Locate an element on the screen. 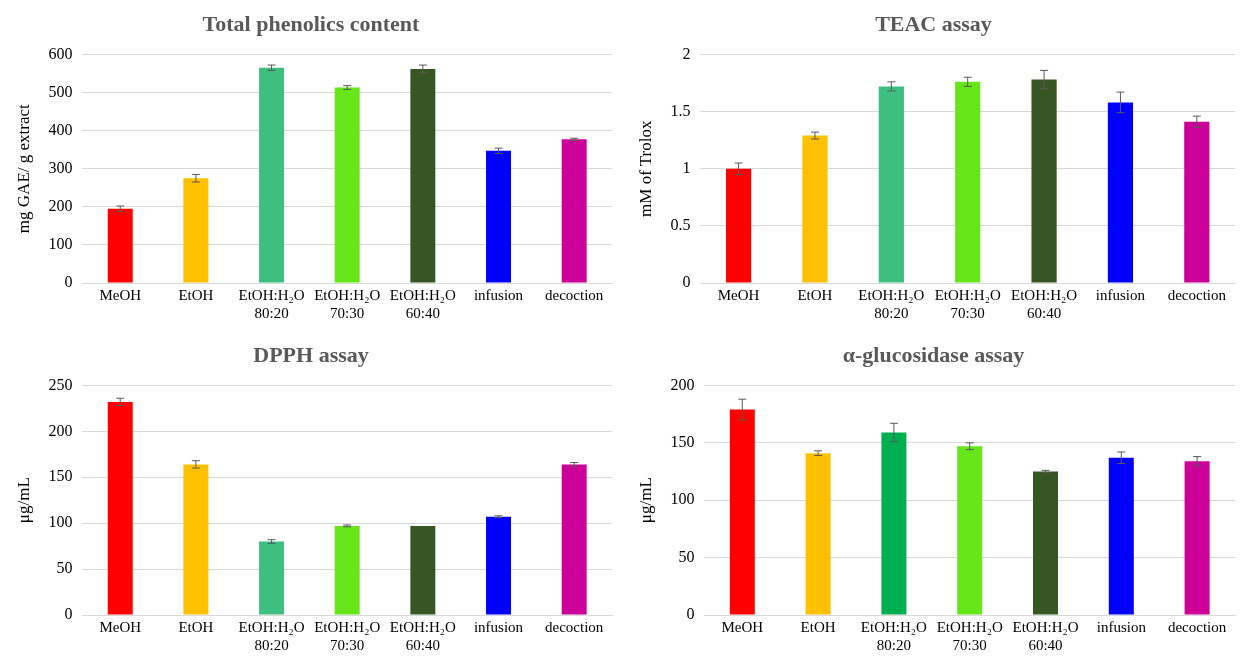  y-tick-label: 500 is located at coordinates (60, 91).